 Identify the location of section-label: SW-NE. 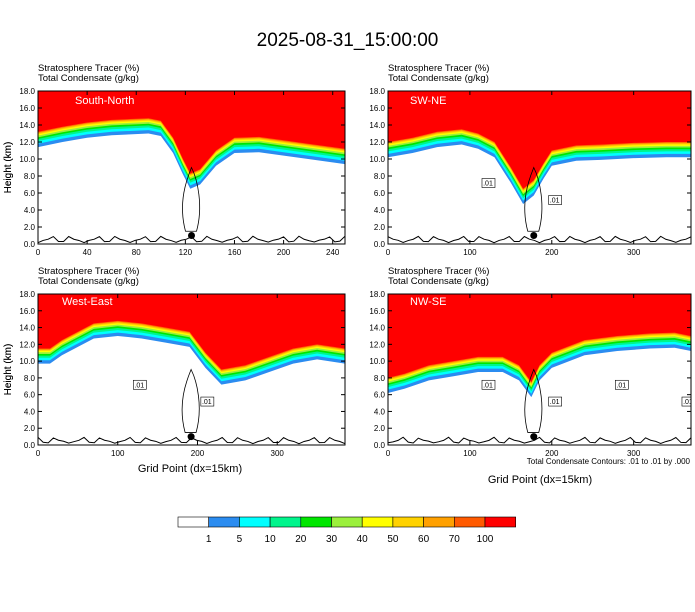
(428, 101).